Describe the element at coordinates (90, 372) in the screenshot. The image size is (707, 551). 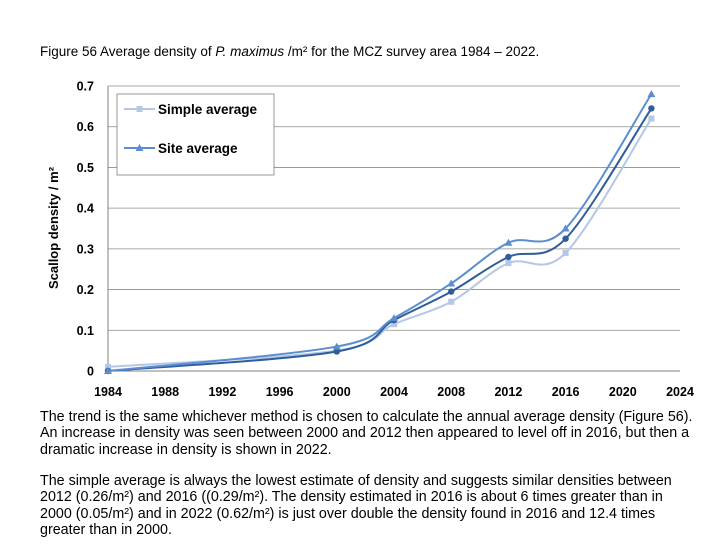
I see `y-tick-label: 0` at that location.